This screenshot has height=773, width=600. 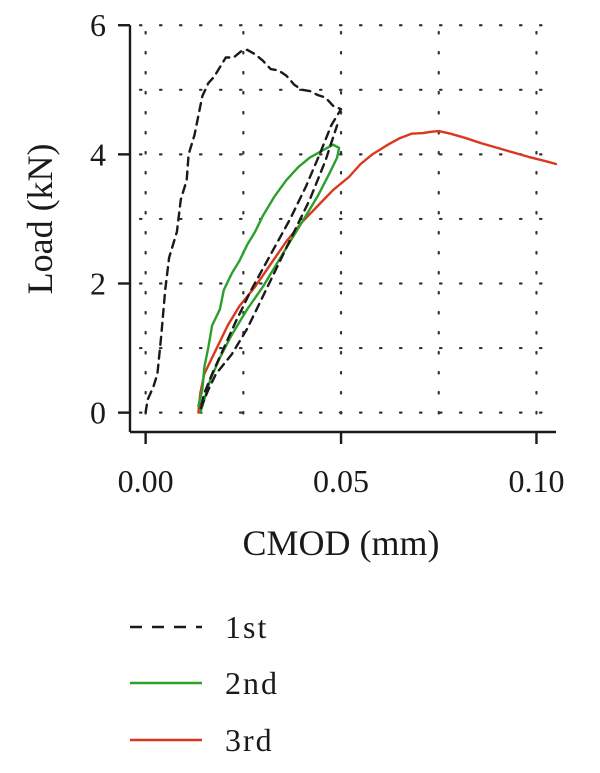 What do you see at coordinates (40, 218) in the screenshot?
I see `y-axis-label: Load (kN)` at bounding box center [40, 218].